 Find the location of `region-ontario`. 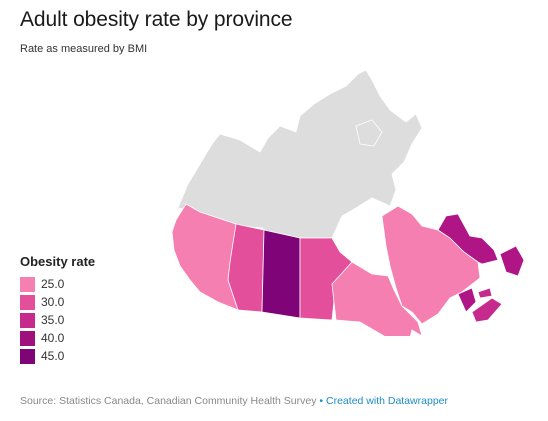

region-ontario is located at coordinates (377, 298).